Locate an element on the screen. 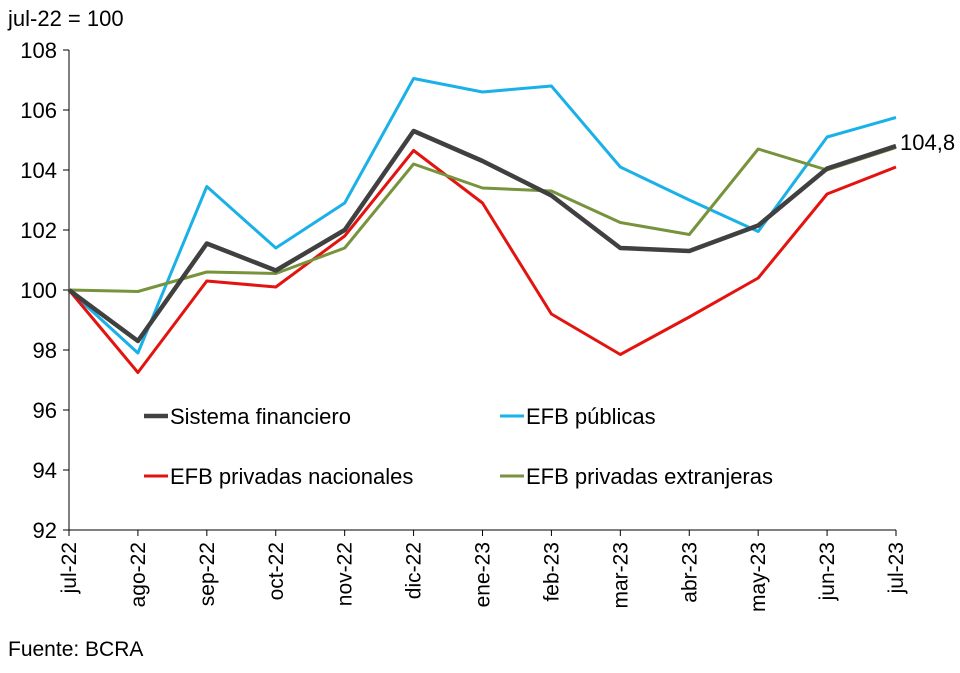 This screenshot has height=673, width=960. y-tick-label: 102 is located at coordinates (38, 230).